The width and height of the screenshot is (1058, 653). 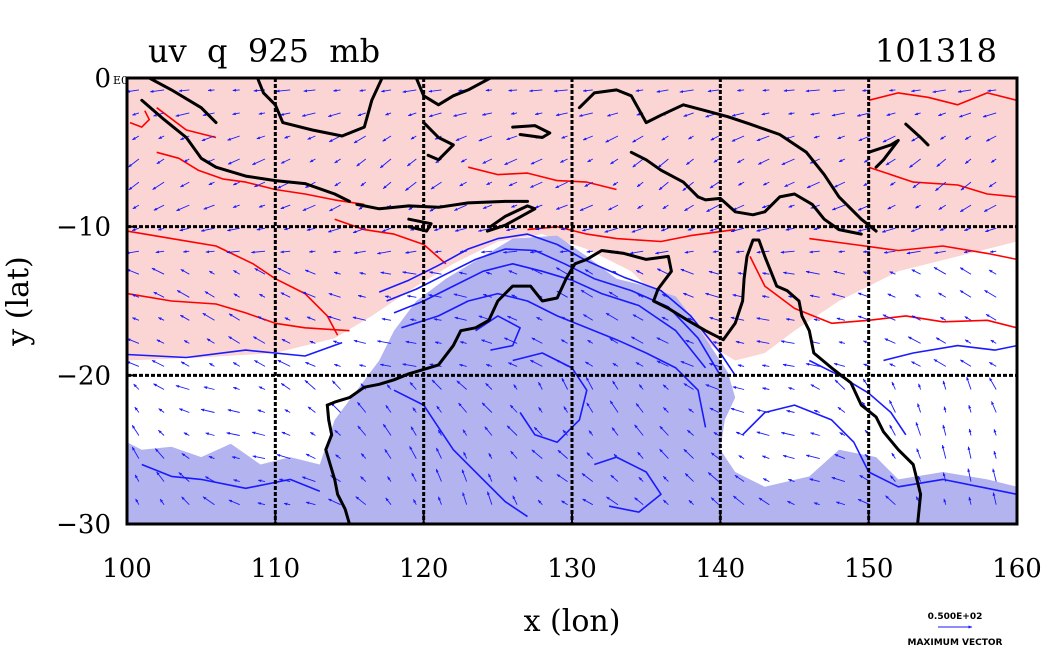 What do you see at coordinates (869, 569) in the screenshot?
I see `x-tick-label: 150` at bounding box center [869, 569].